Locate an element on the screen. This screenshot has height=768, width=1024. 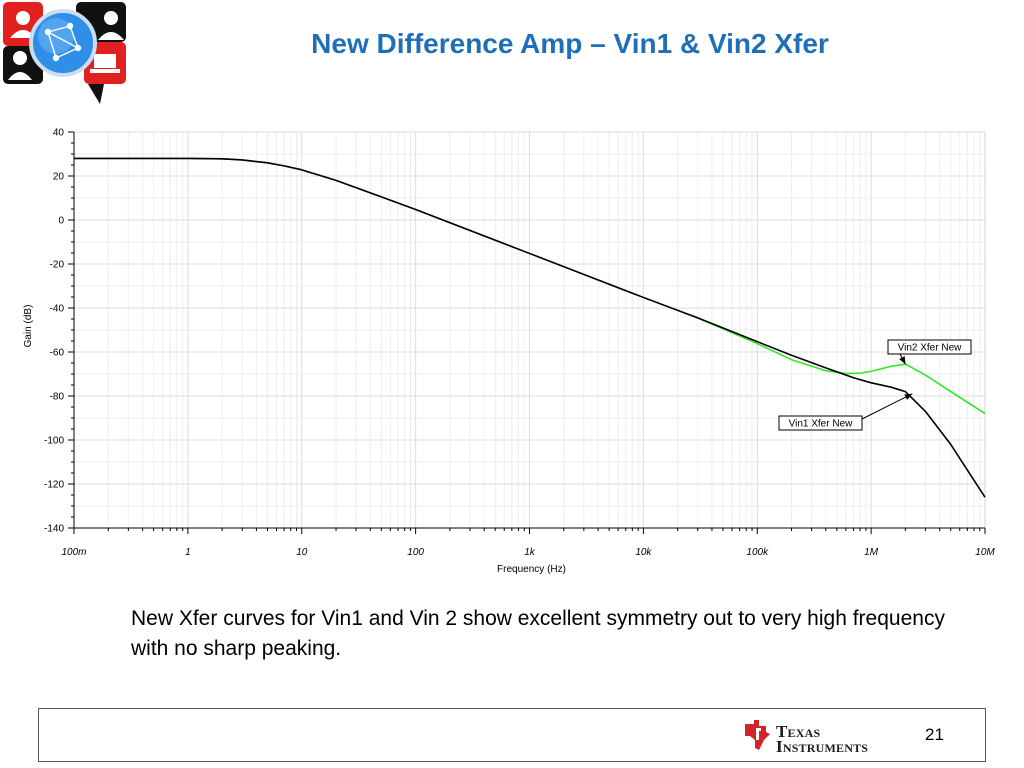
footer-box is located at coordinates (512, 735).